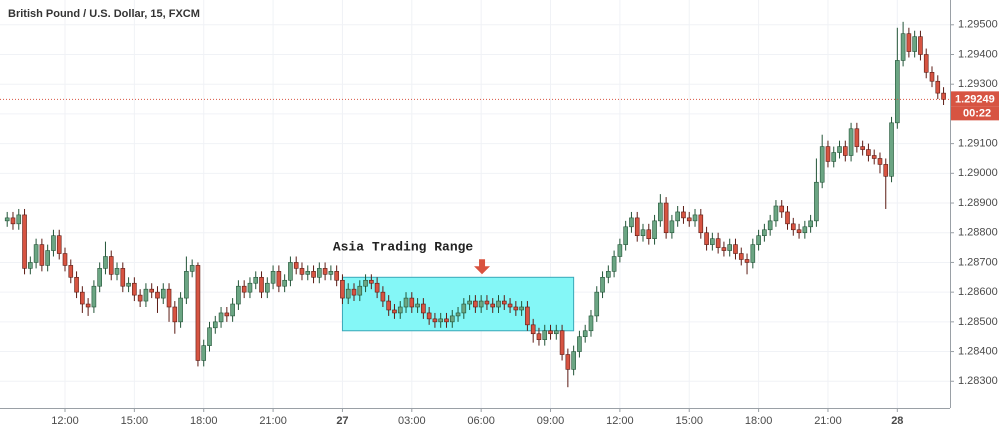 Image resolution: width=1000 pixels, height=432 pixels. Describe the element at coordinates (978, 381) in the screenshot. I see `y-tick-label: 1.28300` at that location.